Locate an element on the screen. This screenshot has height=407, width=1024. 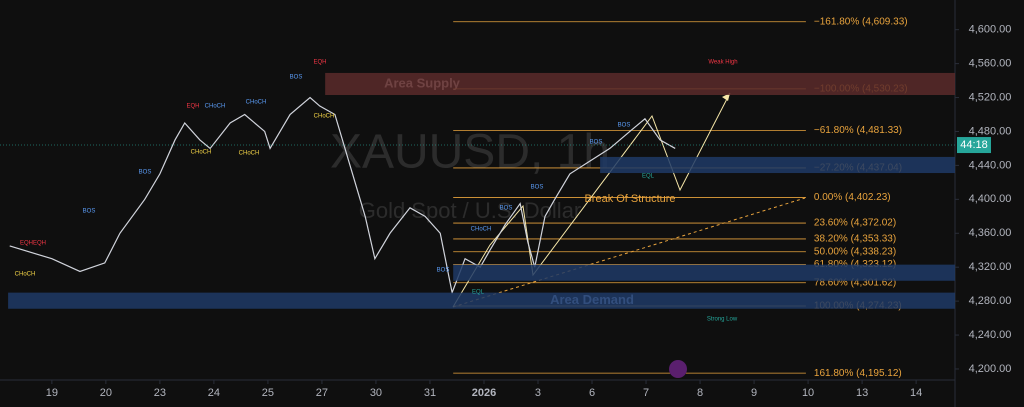
x-tick-label: 14 is located at coordinates (916, 393).